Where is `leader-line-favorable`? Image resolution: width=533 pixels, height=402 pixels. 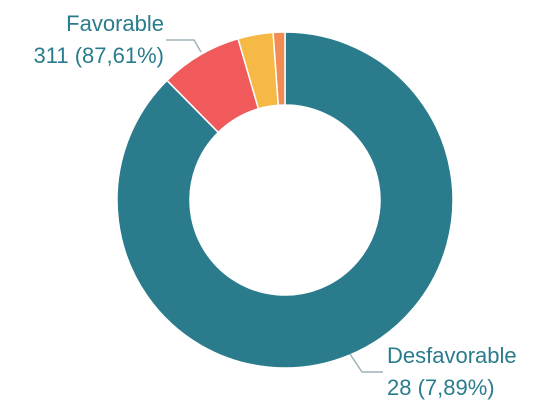
leader-line-favorable is located at coordinates (366, 363).